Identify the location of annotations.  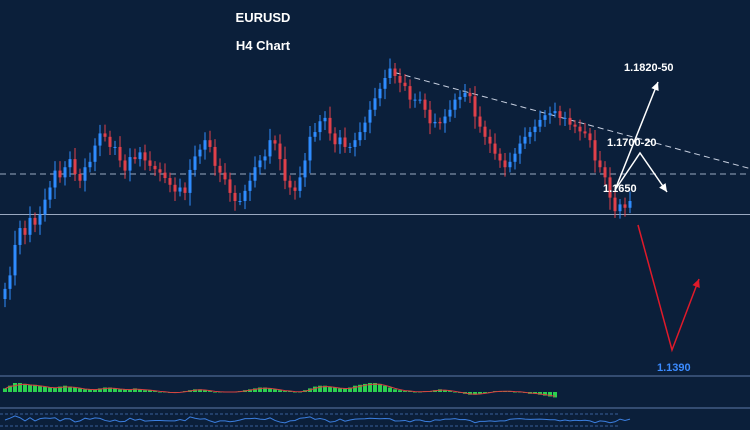
(657, 217).